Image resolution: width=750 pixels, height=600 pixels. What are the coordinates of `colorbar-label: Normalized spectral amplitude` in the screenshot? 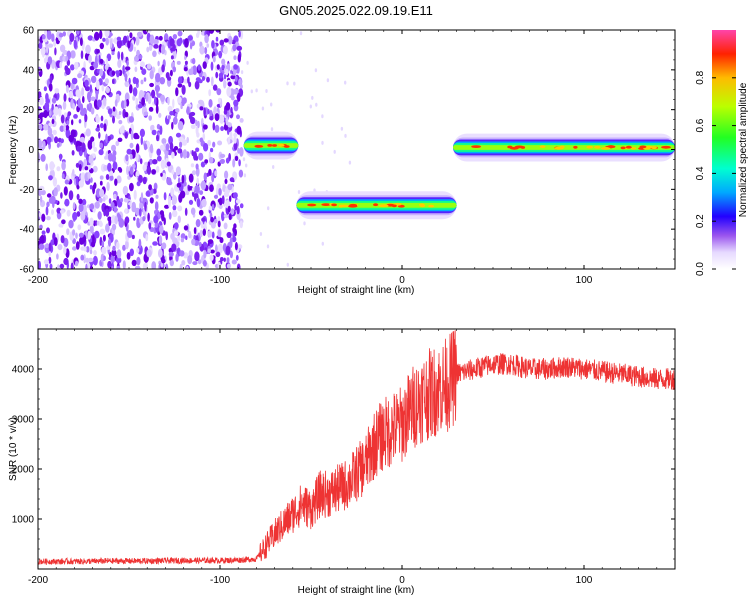 It's located at (743, 149).